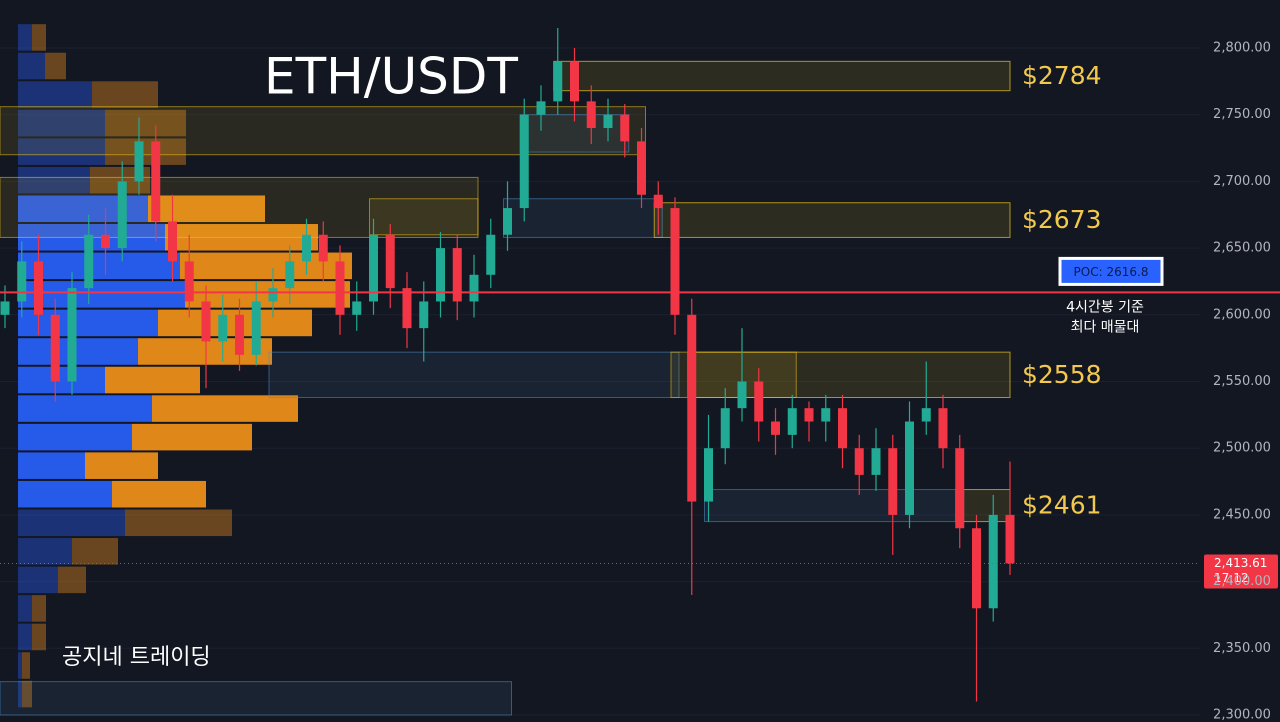 The image size is (1280, 722). Describe the element at coordinates (1105, 327) in the screenshot. I see `poc-note: 최다 매물대` at that location.